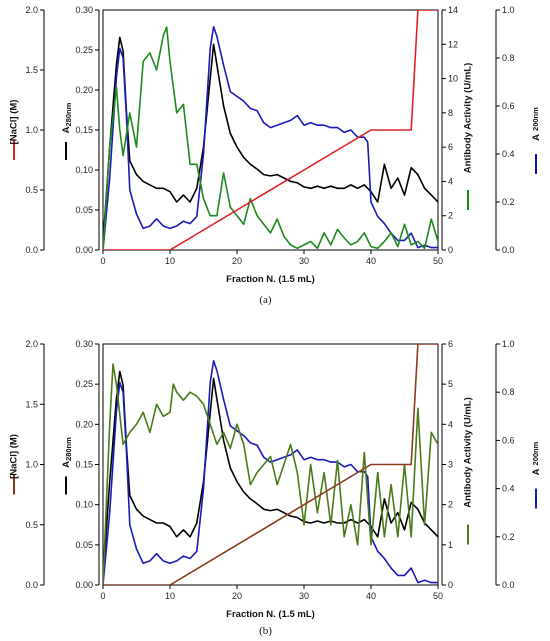  Describe the element at coordinates (265, 631) in the screenshot. I see `panel-caption: (b)` at that location.